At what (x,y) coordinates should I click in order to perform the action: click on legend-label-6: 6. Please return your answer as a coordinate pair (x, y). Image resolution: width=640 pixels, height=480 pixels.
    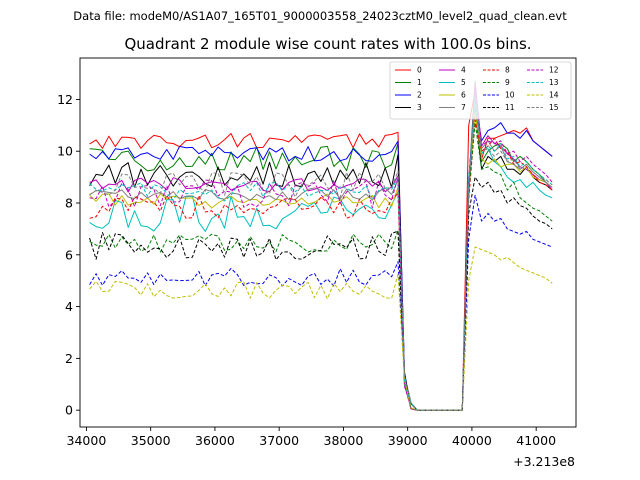
    Looking at the image, I should click on (463, 95).